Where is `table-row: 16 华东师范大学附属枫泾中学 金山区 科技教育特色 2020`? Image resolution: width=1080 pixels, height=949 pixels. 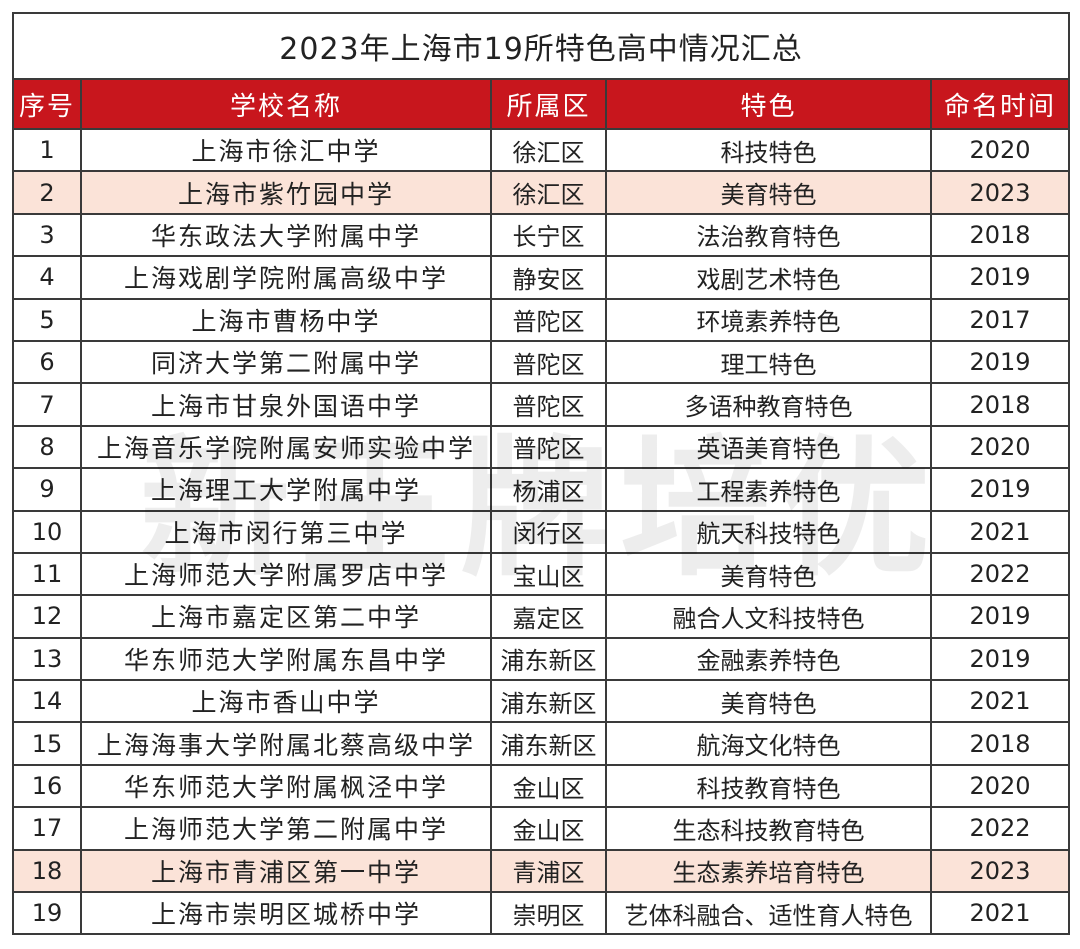 table-row: 16 华东师范大学附属枫泾中学 金山区 科技教育特色 2020 is located at coordinates (541, 786).